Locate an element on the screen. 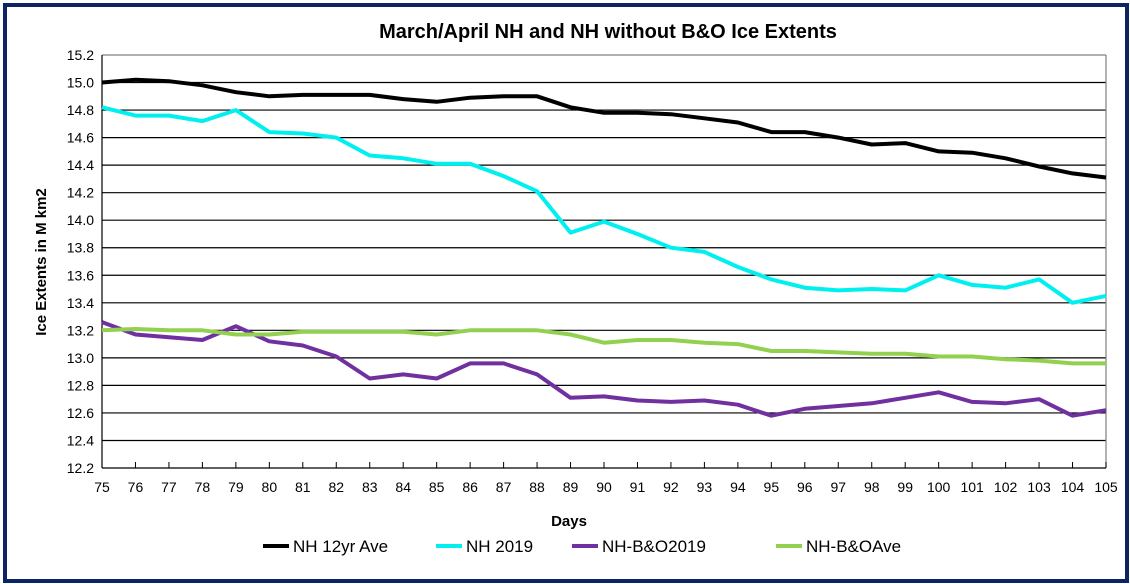 This screenshot has width=1130, height=584. x-tick-label: 95 is located at coordinates (772, 487).